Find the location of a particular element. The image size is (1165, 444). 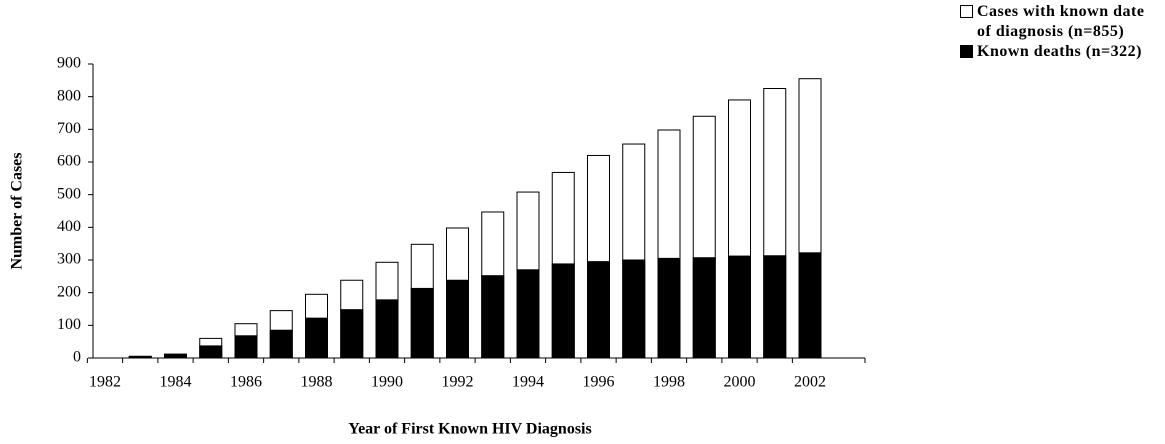

x-axis-label: Year of First Known HIV Diagnosis is located at coordinates (469, 429).